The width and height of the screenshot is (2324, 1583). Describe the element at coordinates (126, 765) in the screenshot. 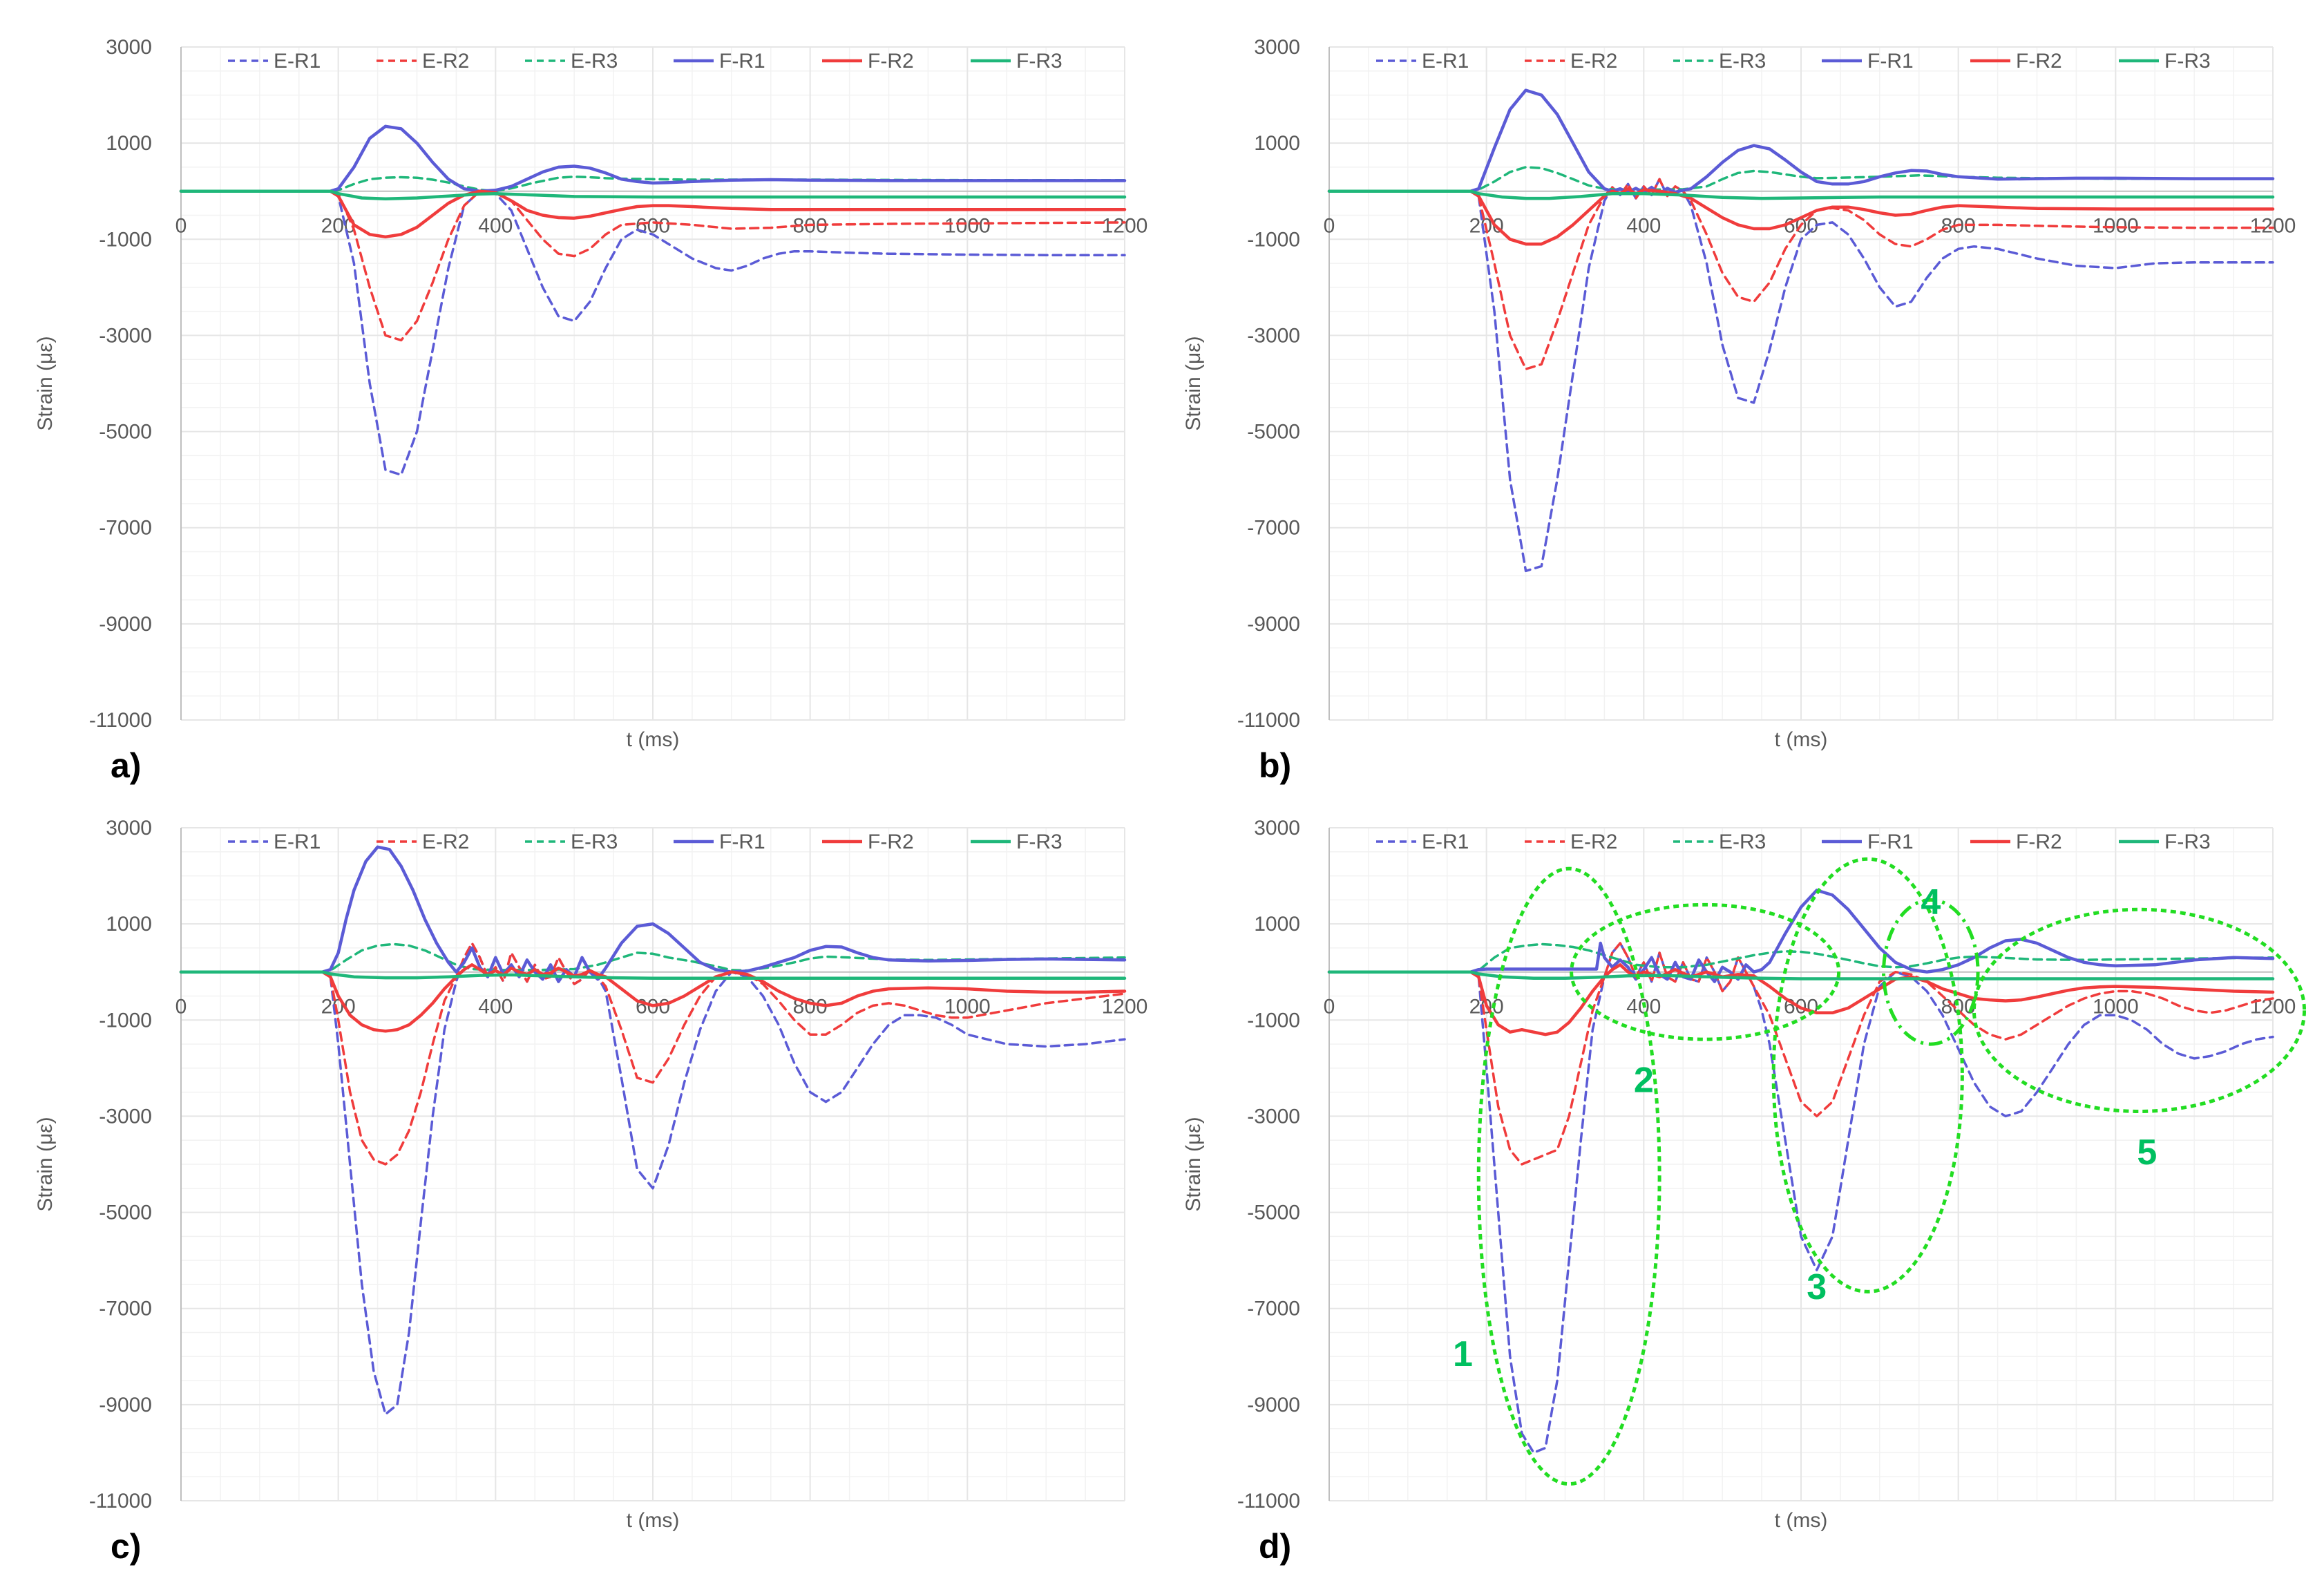

I see `panel-label: a)` at that location.